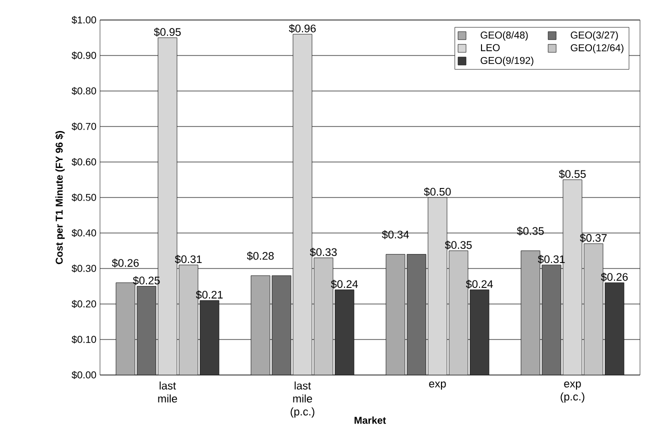 The image size is (651, 431). I want to click on x-tick-label: last mile, so click(168, 392).